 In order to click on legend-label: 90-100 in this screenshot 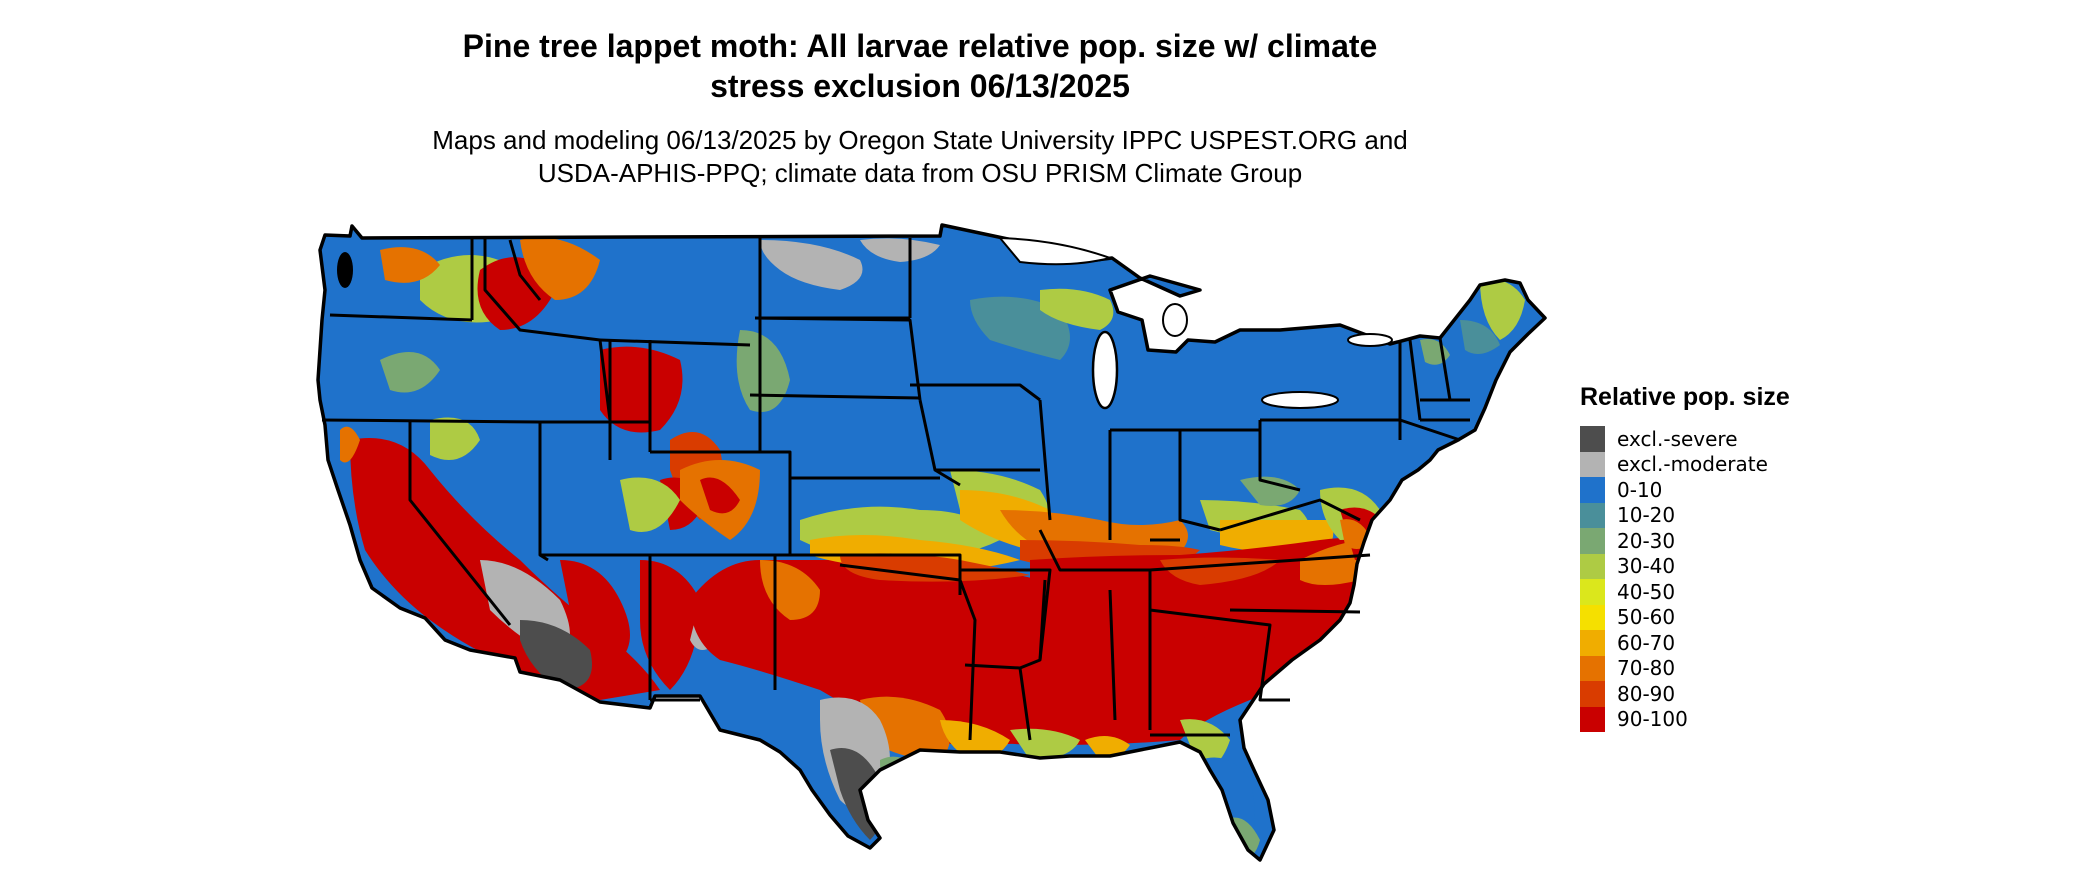, I will do `click(1652, 719)`.